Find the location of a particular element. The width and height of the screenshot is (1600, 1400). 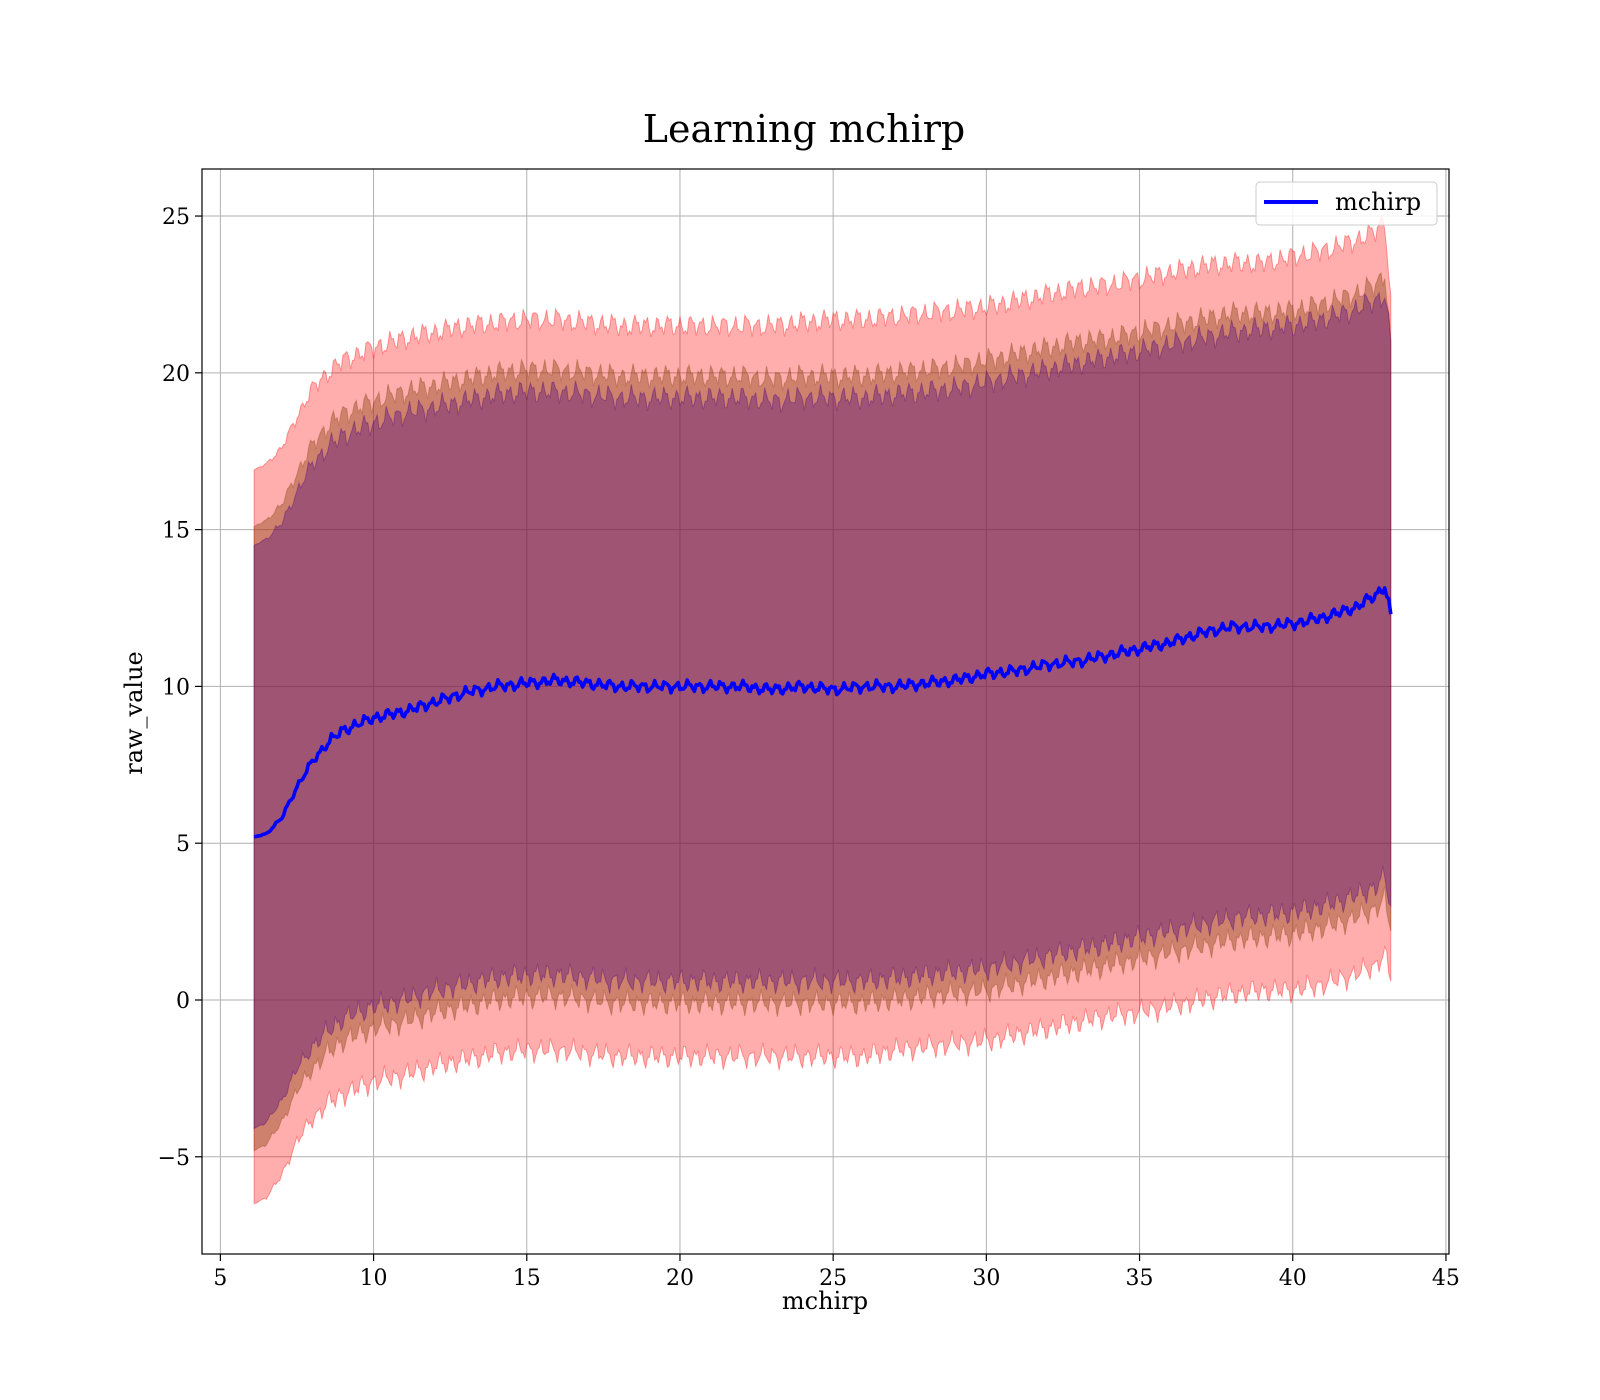

y-axis-ticks: −5 0 5 10 15 20 25 is located at coordinates (180, 688).